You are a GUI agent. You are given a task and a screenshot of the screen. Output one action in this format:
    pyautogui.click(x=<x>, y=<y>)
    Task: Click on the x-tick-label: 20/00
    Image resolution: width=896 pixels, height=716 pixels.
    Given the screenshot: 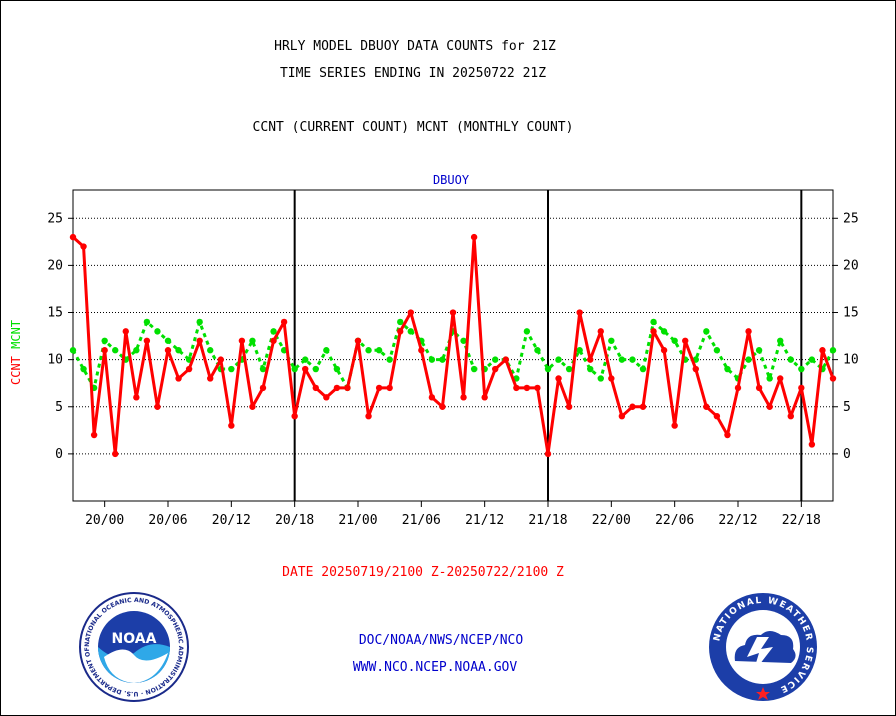 What is the action you would take?
    pyautogui.click(x=104, y=520)
    